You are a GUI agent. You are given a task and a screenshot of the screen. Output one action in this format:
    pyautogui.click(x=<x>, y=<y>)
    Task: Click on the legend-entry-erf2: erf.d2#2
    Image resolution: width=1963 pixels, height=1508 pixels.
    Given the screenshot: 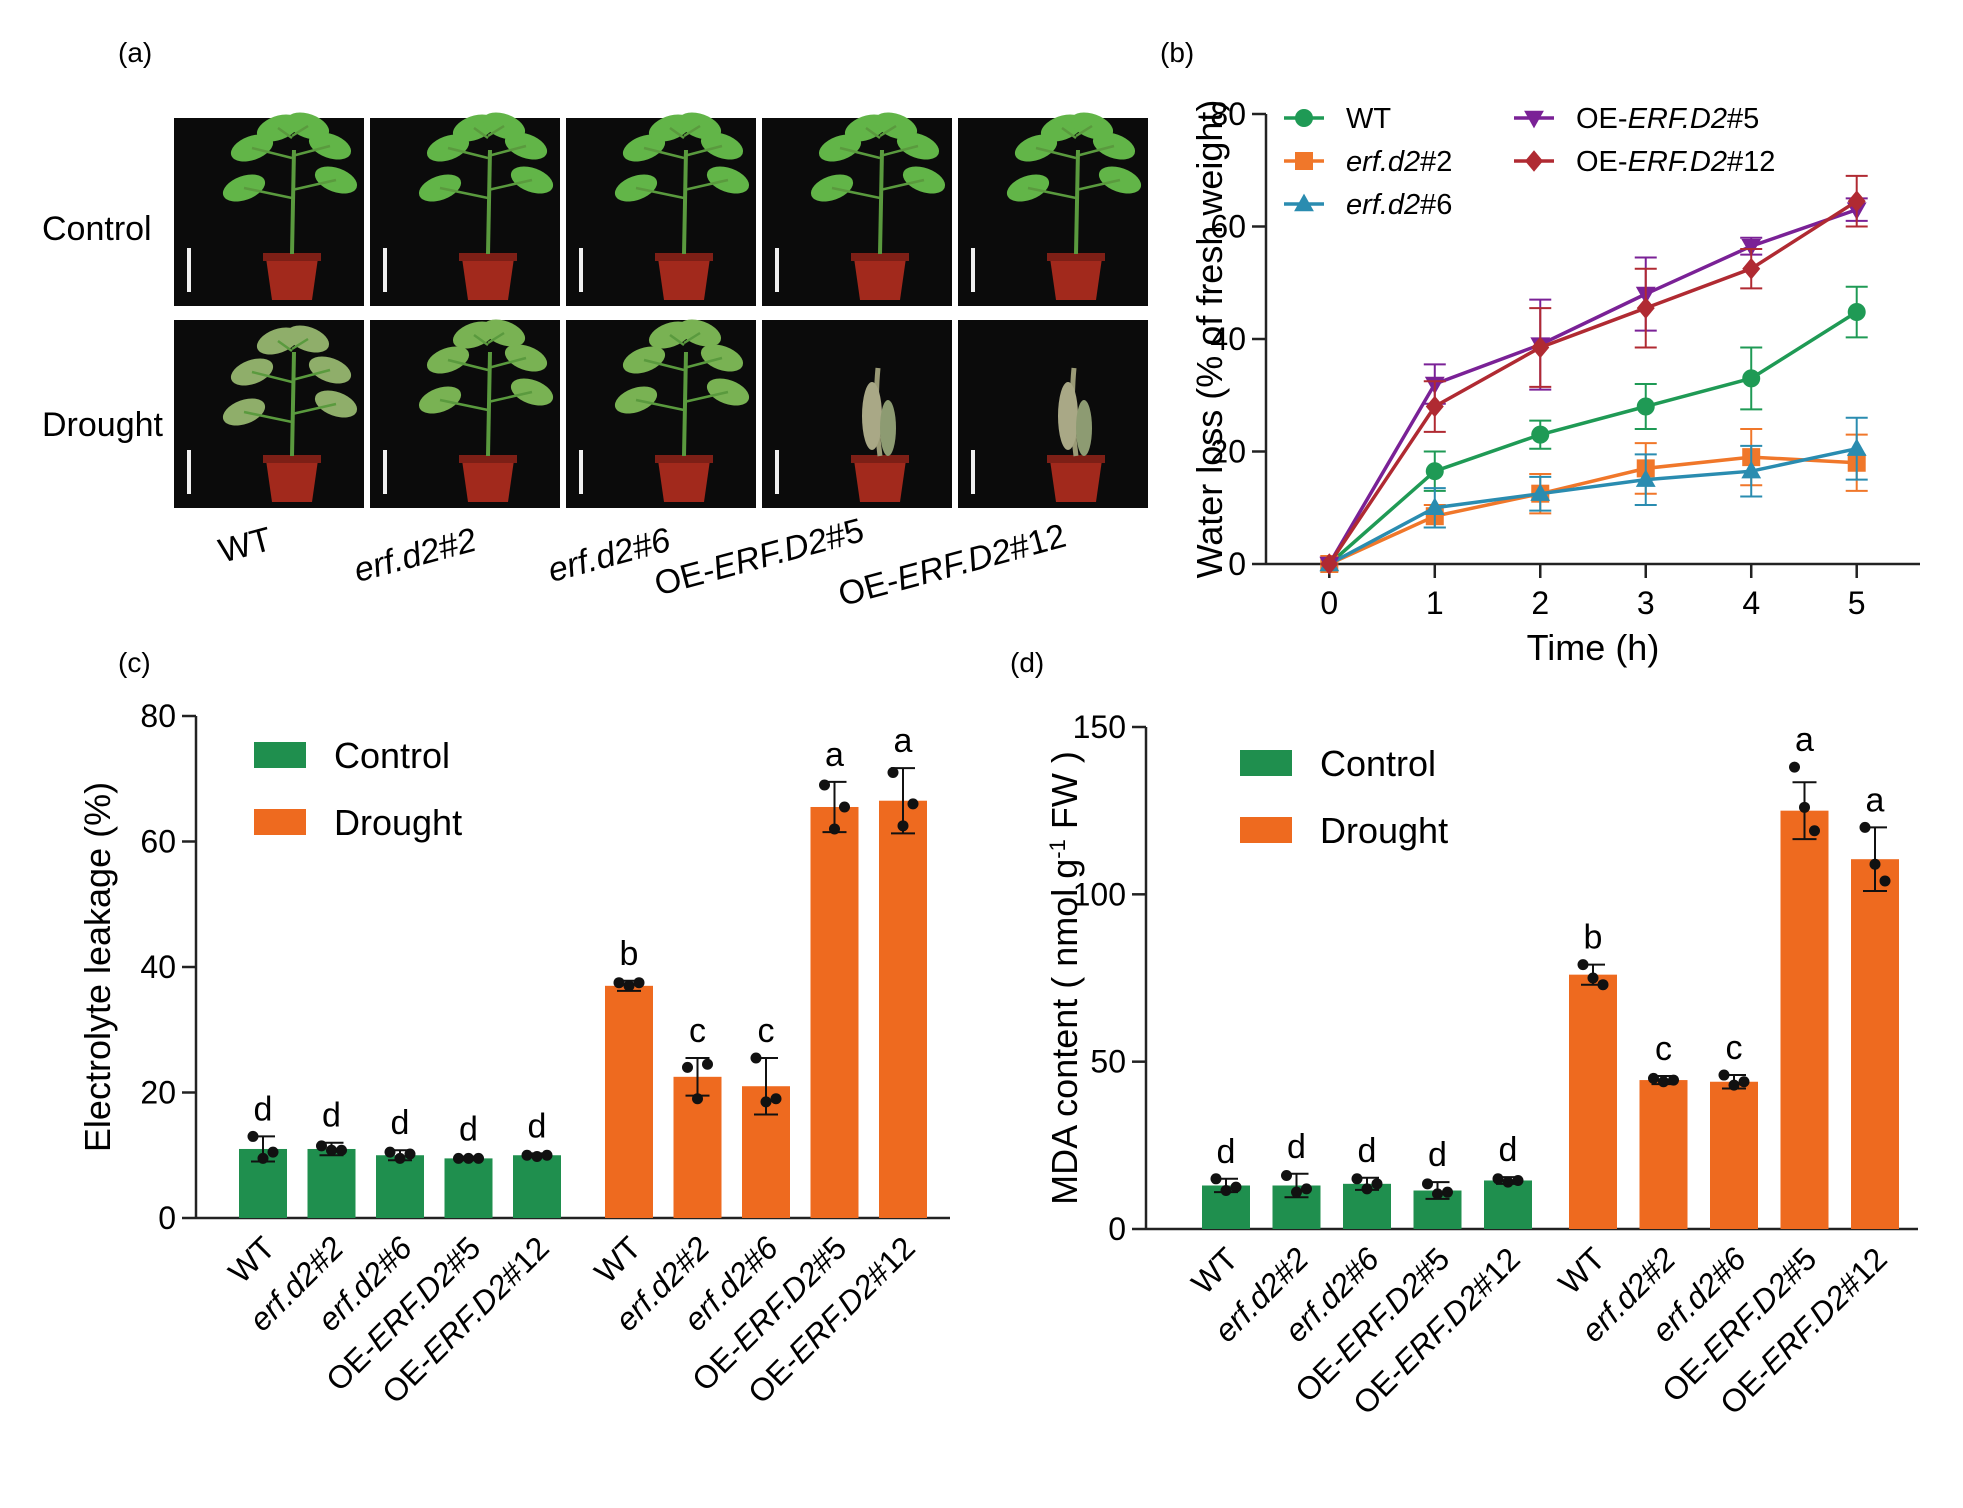 What is the action you would take?
    pyautogui.click(x=1368, y=162)
    